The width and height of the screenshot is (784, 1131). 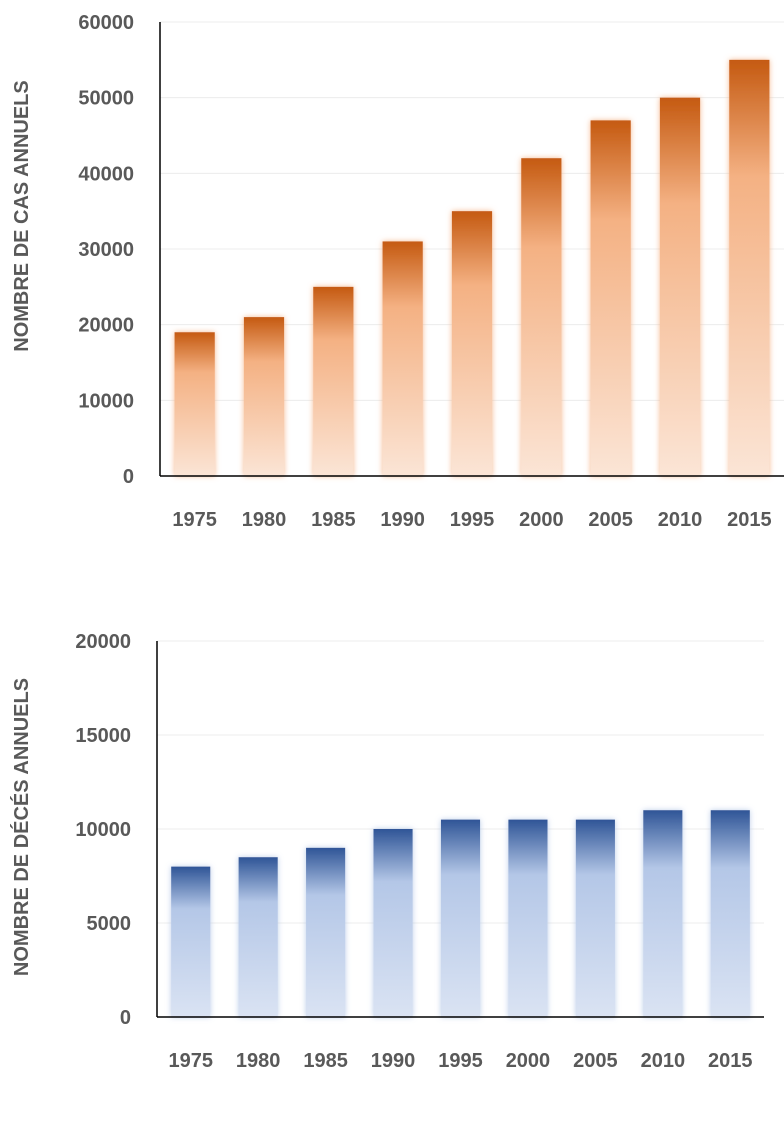 What do you see at coordinates (393, 923) in the screenshot?
I see `deaths-bar-1990` at bounding box center [393, 923].